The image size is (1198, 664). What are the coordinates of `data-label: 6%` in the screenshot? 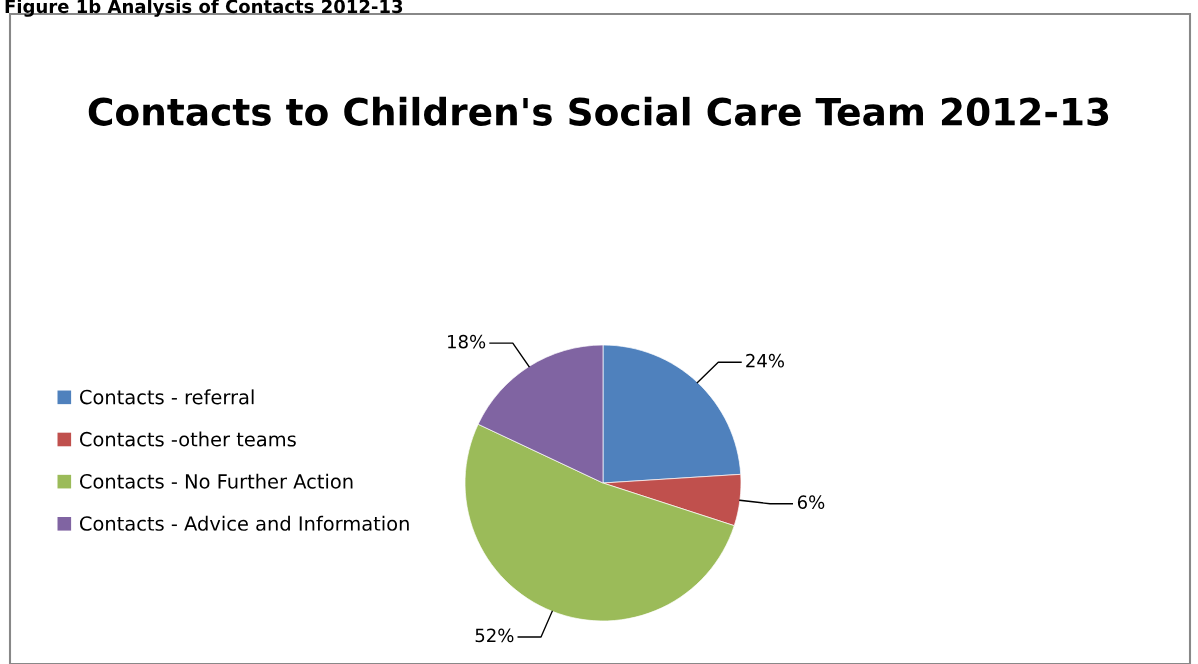 It's located at (811, 502).